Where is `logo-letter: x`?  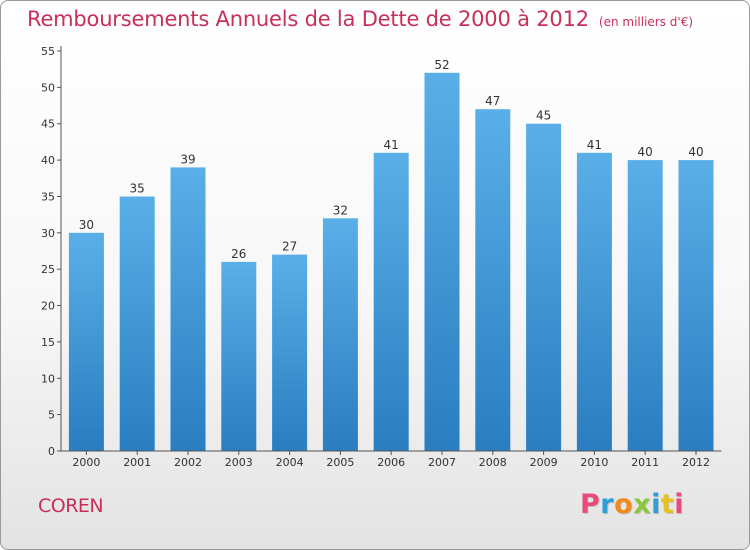
logo-letter: x is located at coordinates (642, 504).